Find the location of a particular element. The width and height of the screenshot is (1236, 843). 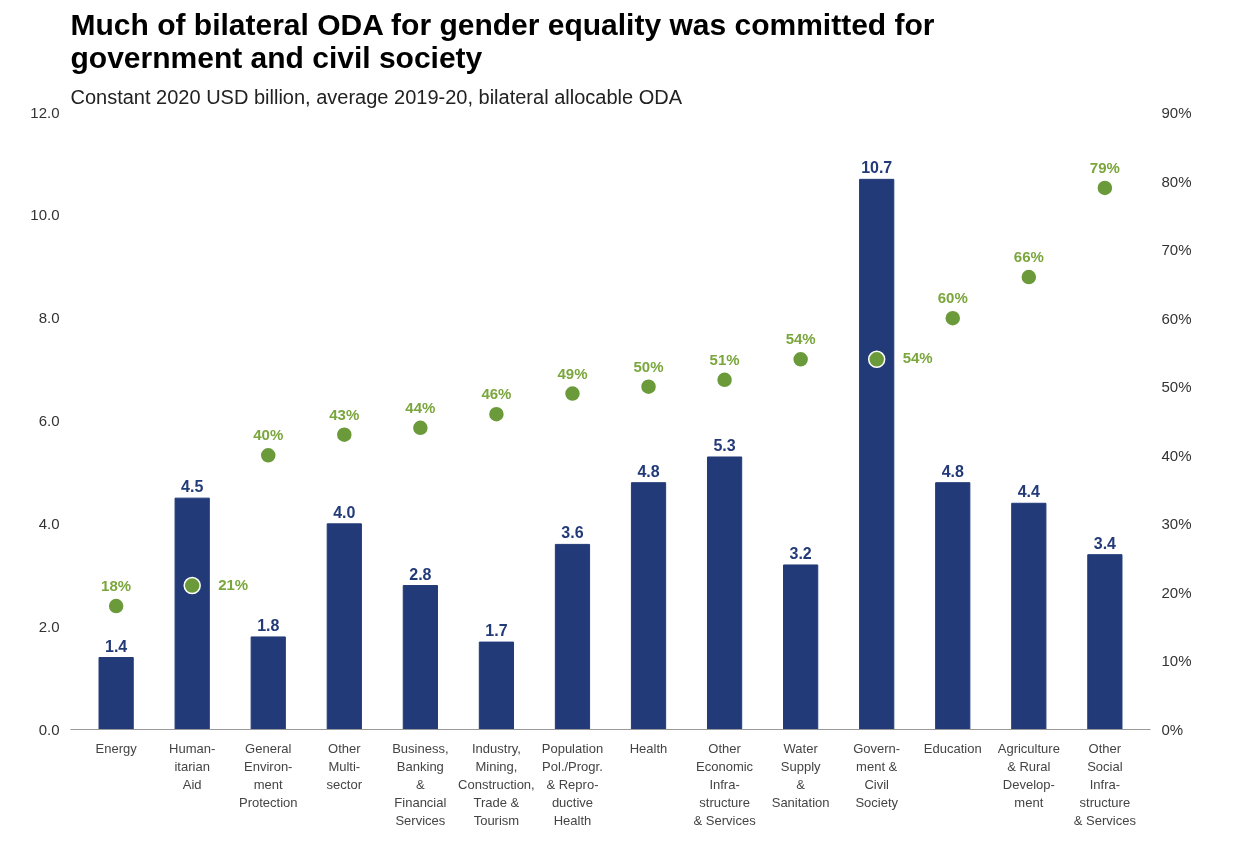

x-tick-label: Business, Banking & Financial Services is located at coordinates (420, 784).